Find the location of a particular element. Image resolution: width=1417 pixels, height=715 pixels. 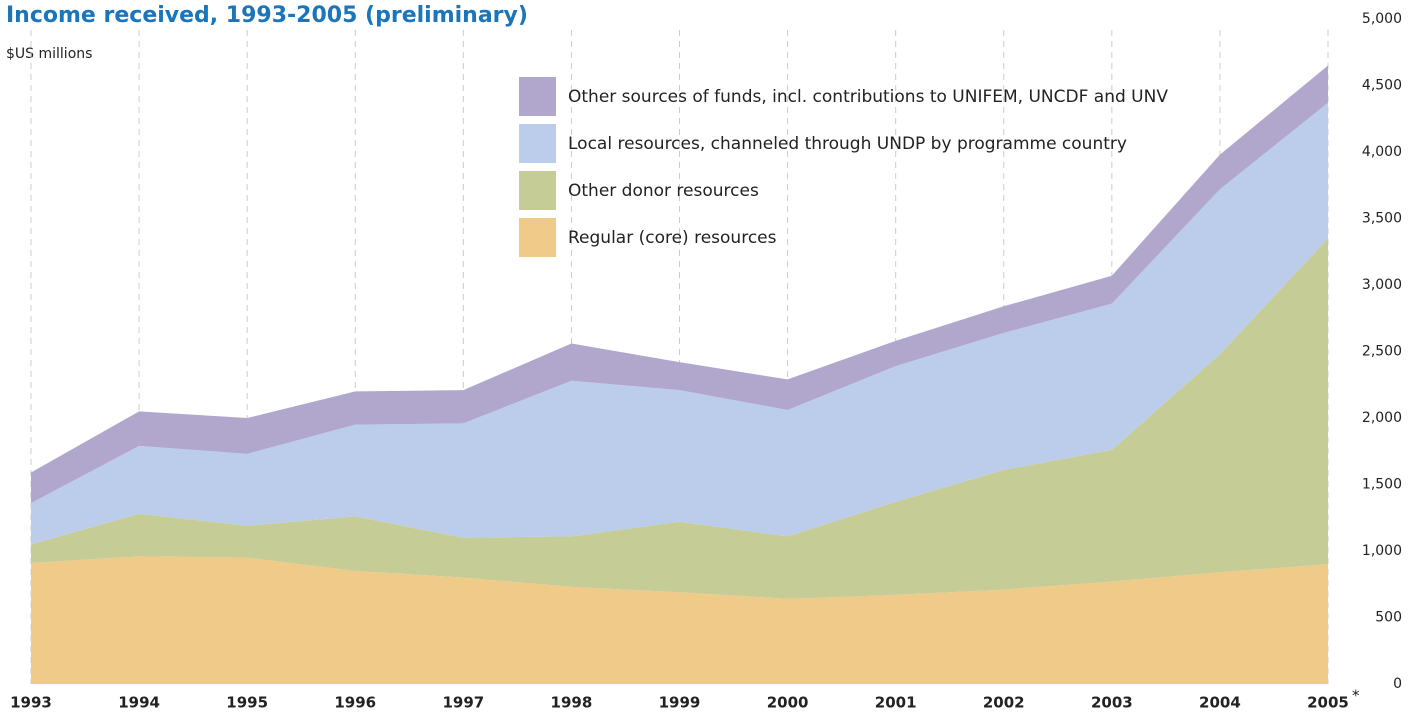

x-tick-label: 2000 is located at coordinates (788, 703).